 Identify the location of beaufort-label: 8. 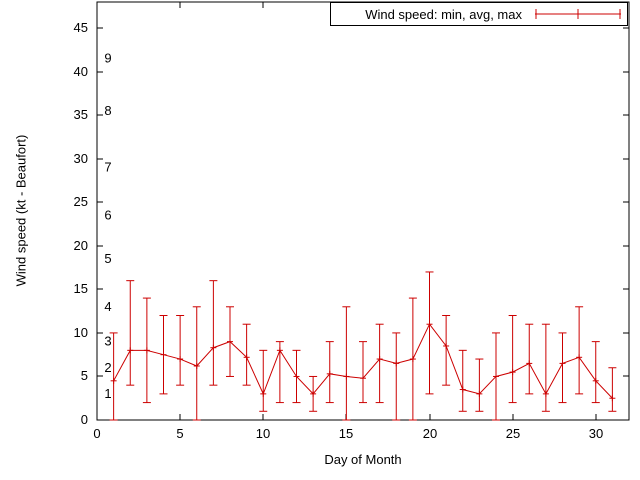
(107, 110).